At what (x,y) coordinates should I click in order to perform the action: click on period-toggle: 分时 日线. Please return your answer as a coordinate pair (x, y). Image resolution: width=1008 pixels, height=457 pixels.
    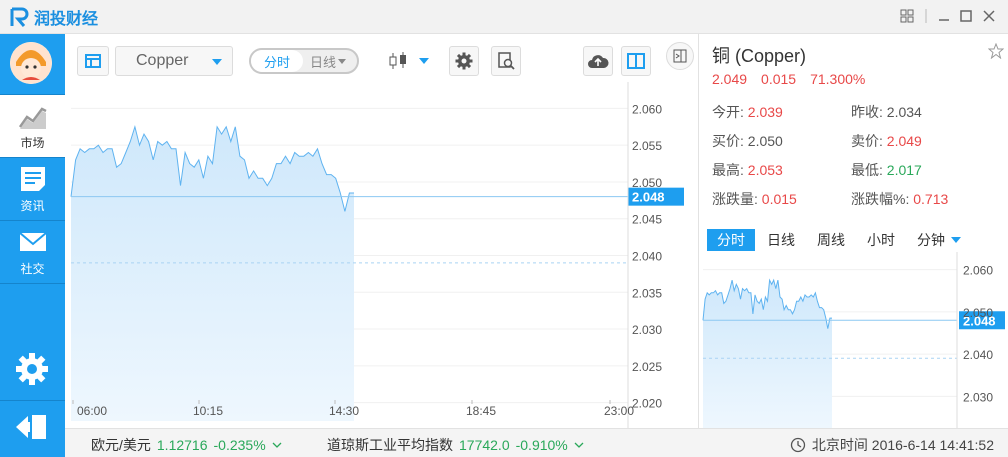
    Looking at the image, I should click on (304, 61).